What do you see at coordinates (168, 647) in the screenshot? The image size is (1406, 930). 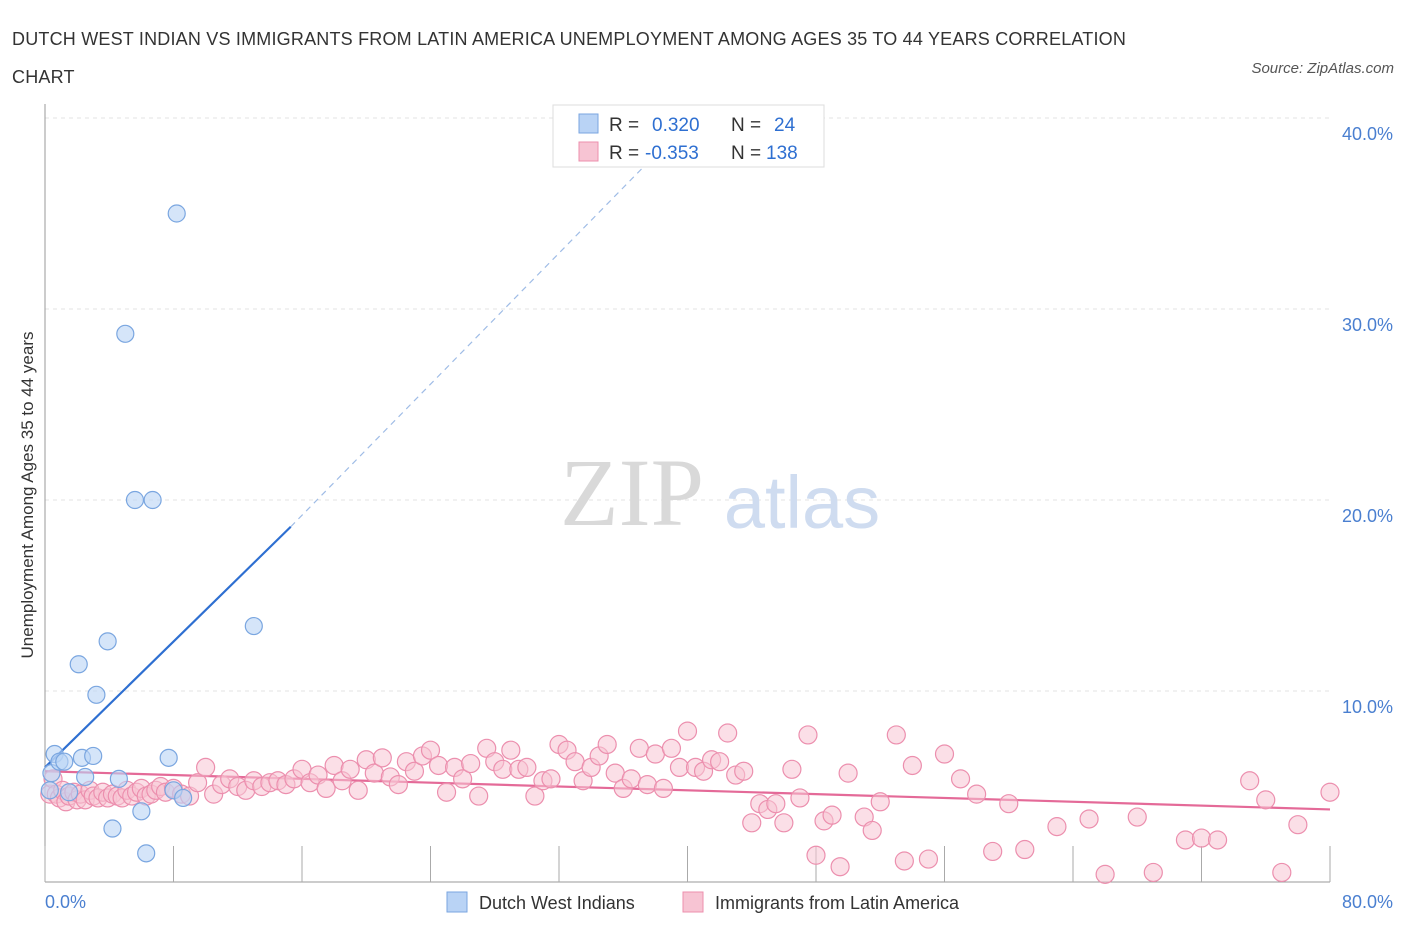 I see `blue-trend-line` at bounding box center [168, 647].